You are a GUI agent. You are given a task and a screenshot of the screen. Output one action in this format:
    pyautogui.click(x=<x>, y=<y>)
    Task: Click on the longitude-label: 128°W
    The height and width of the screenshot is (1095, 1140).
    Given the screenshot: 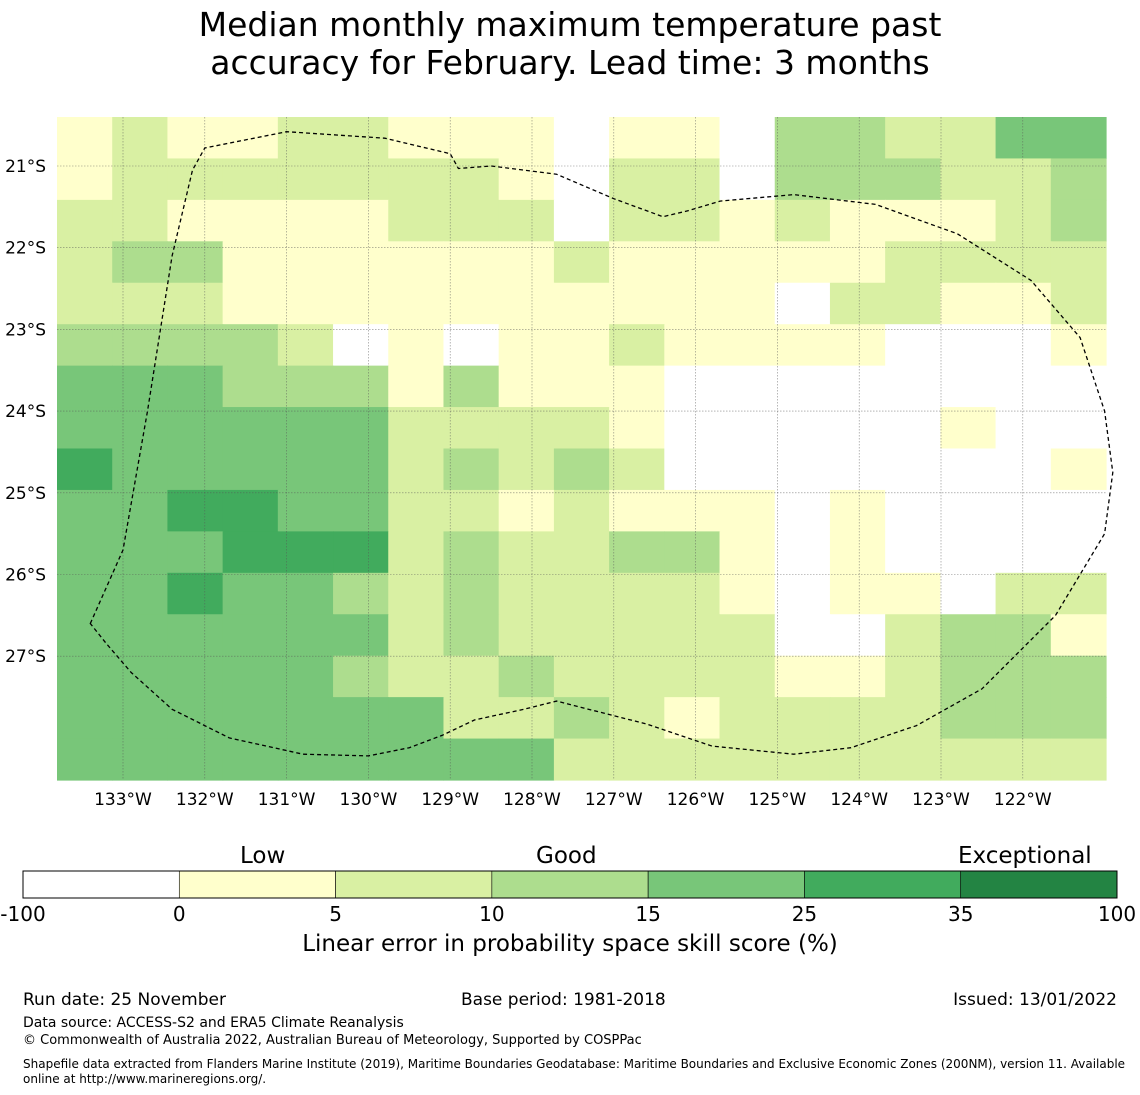 What is the action you would take?
    pyautogui.click(x=532, y=800)
    